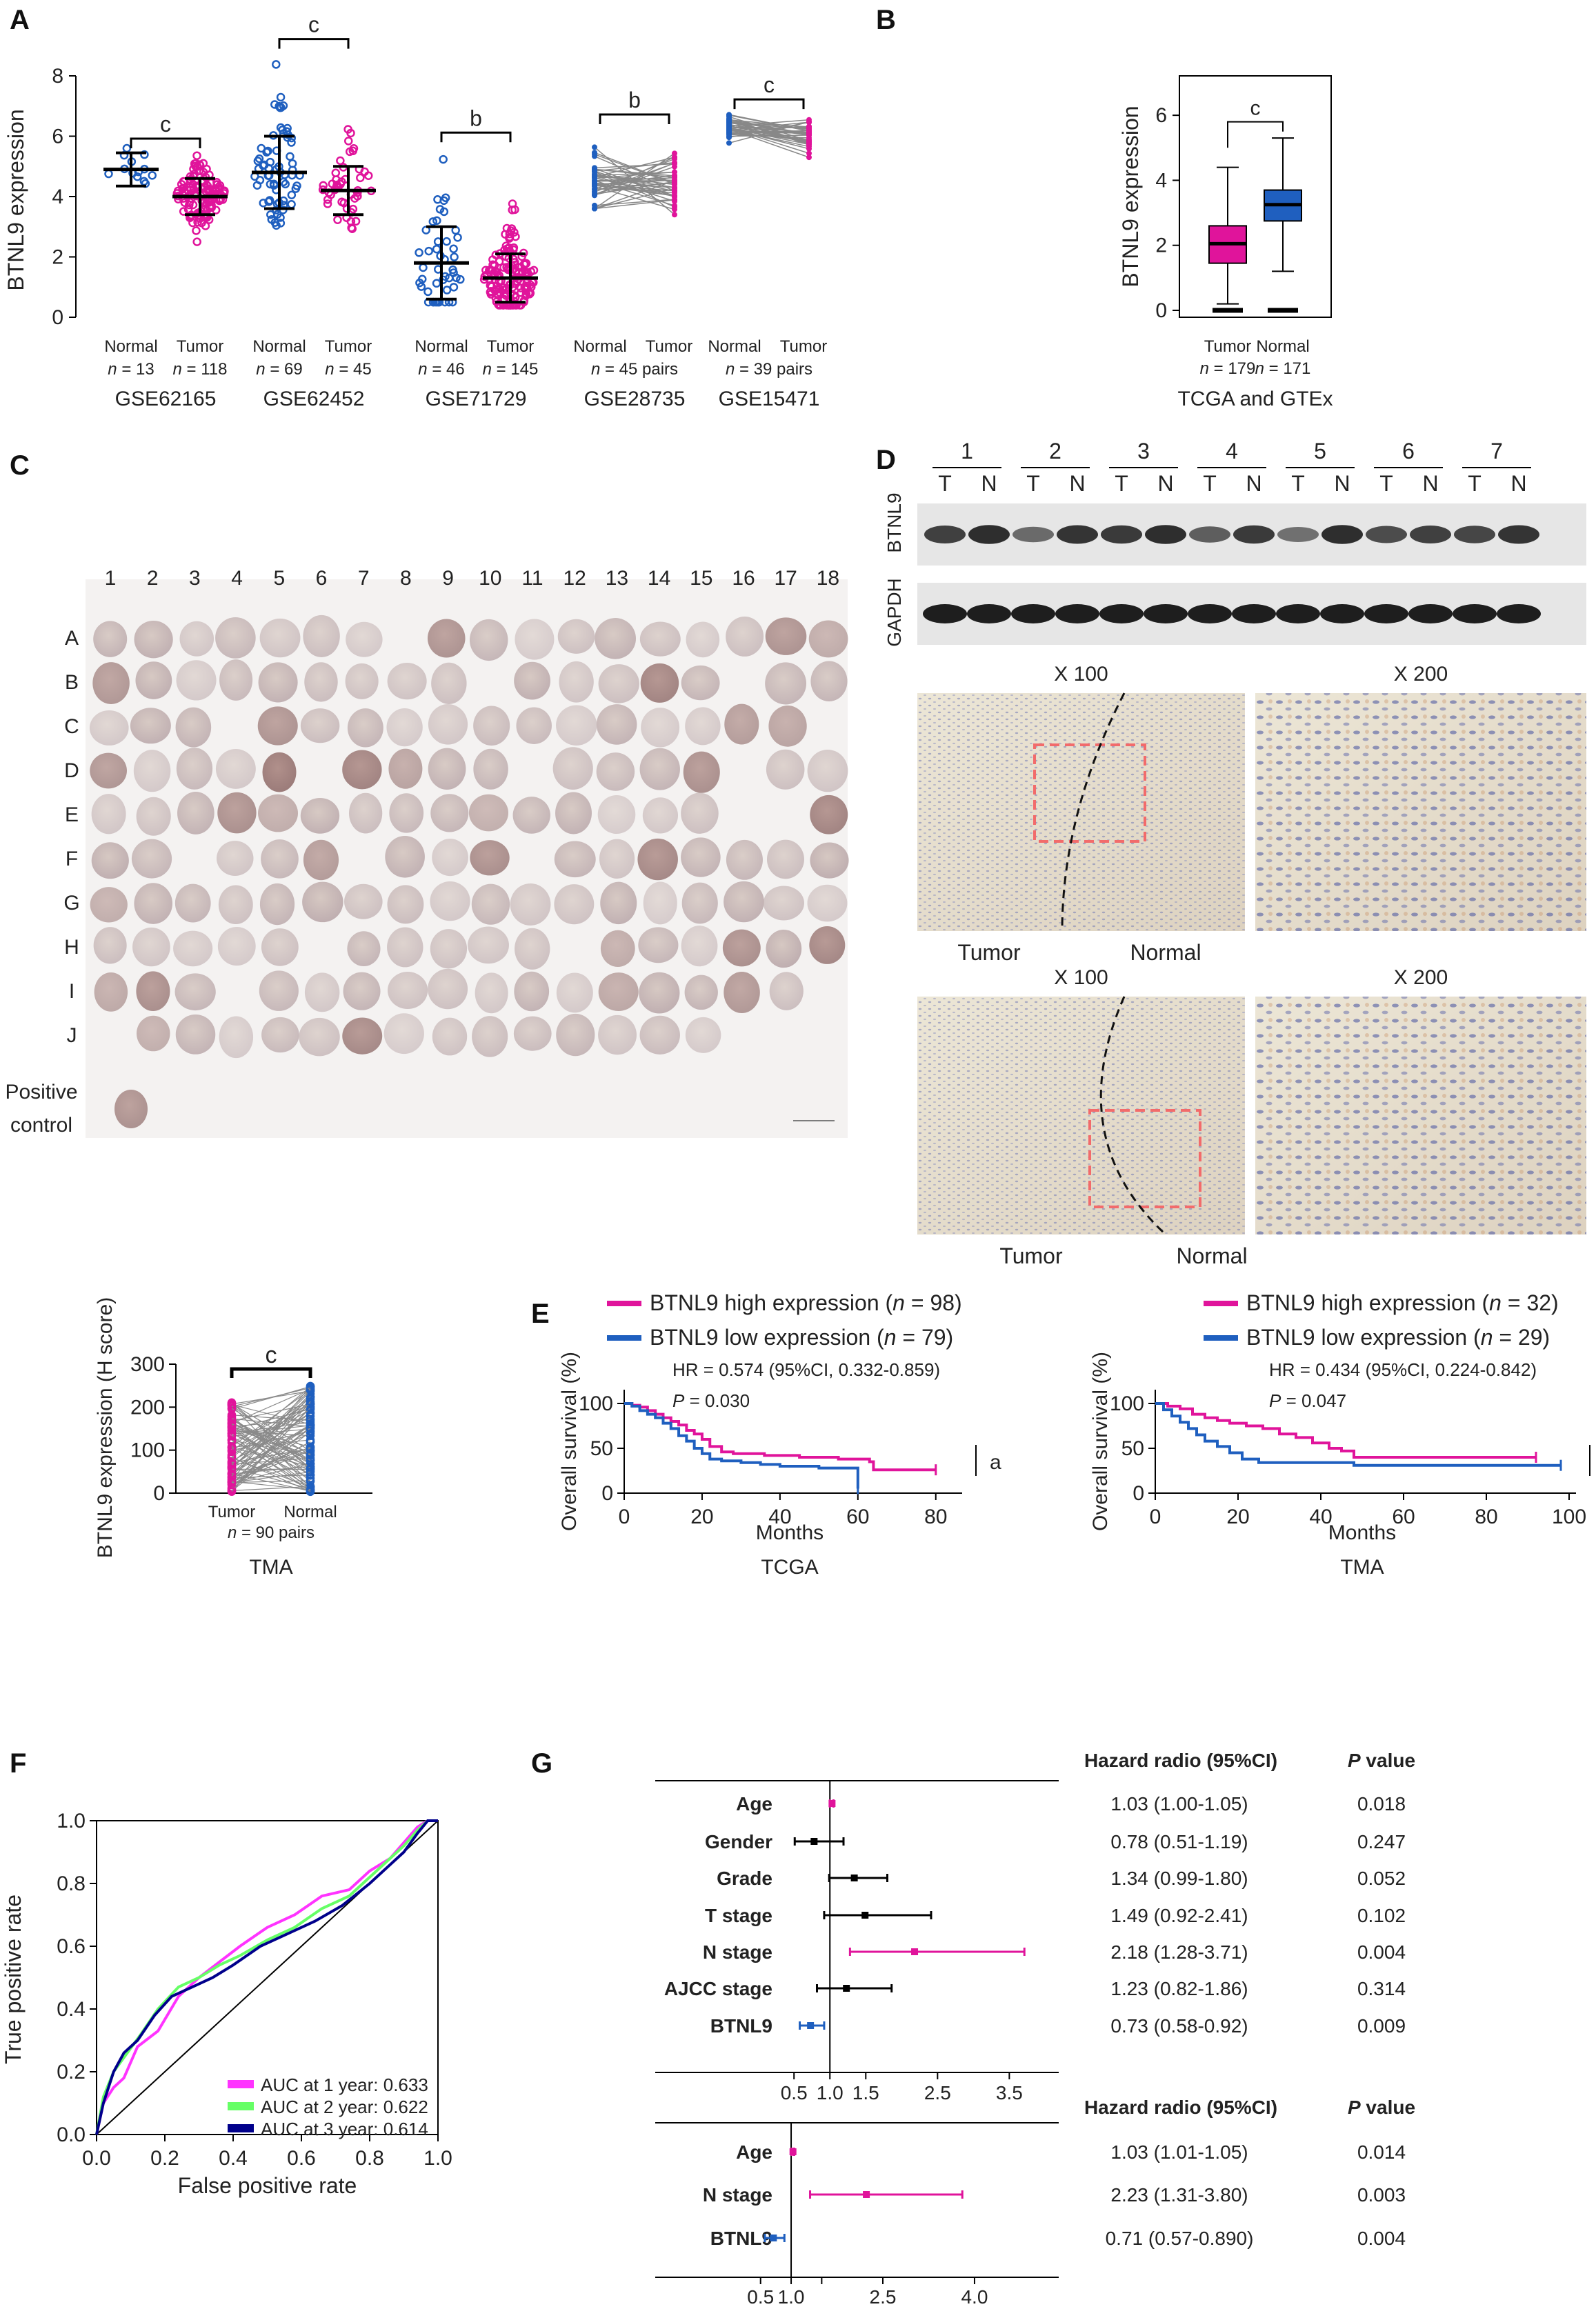 The height and width of the screenshot is (2309, 1596). I want to click on y-tick-label: 300, so click(147, 1365).